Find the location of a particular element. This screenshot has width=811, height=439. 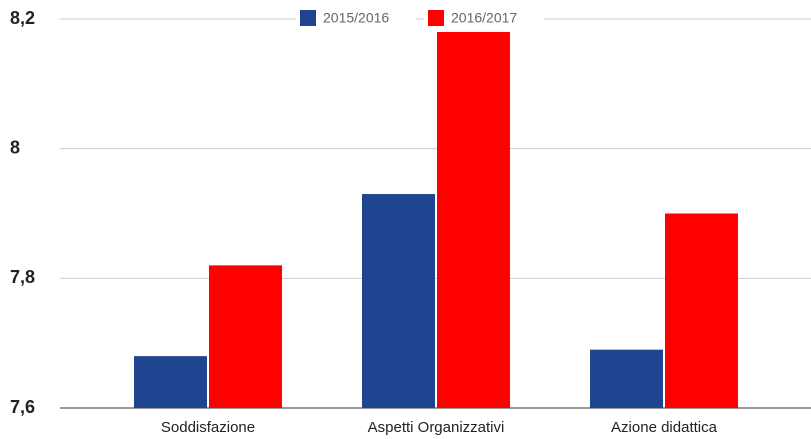

x-tick-label: Aspetti Organizzativi is located at coordinates (436, 427).